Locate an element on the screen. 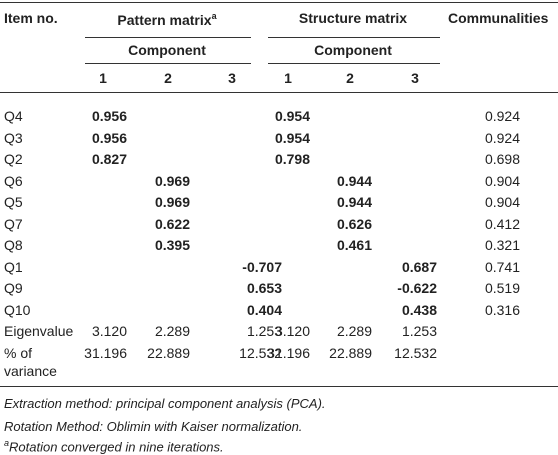 Image resolution: width=558 pixels, height=455 pixels. loading: 0.622 is located at coordinates (172, 223).